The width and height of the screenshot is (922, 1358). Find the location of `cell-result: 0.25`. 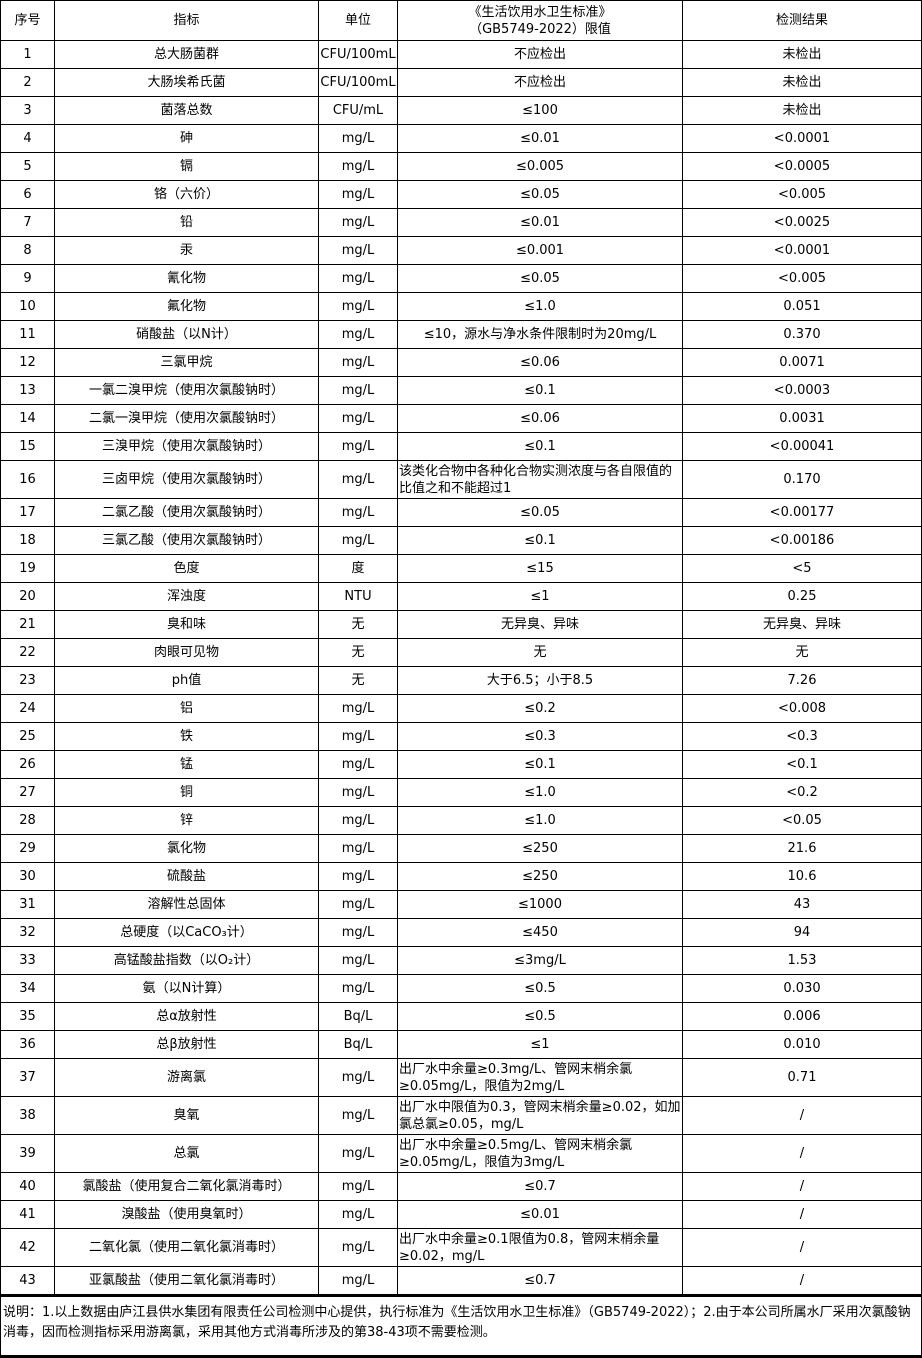

cell-result: 0.25 is located at coordinates (802, 596).